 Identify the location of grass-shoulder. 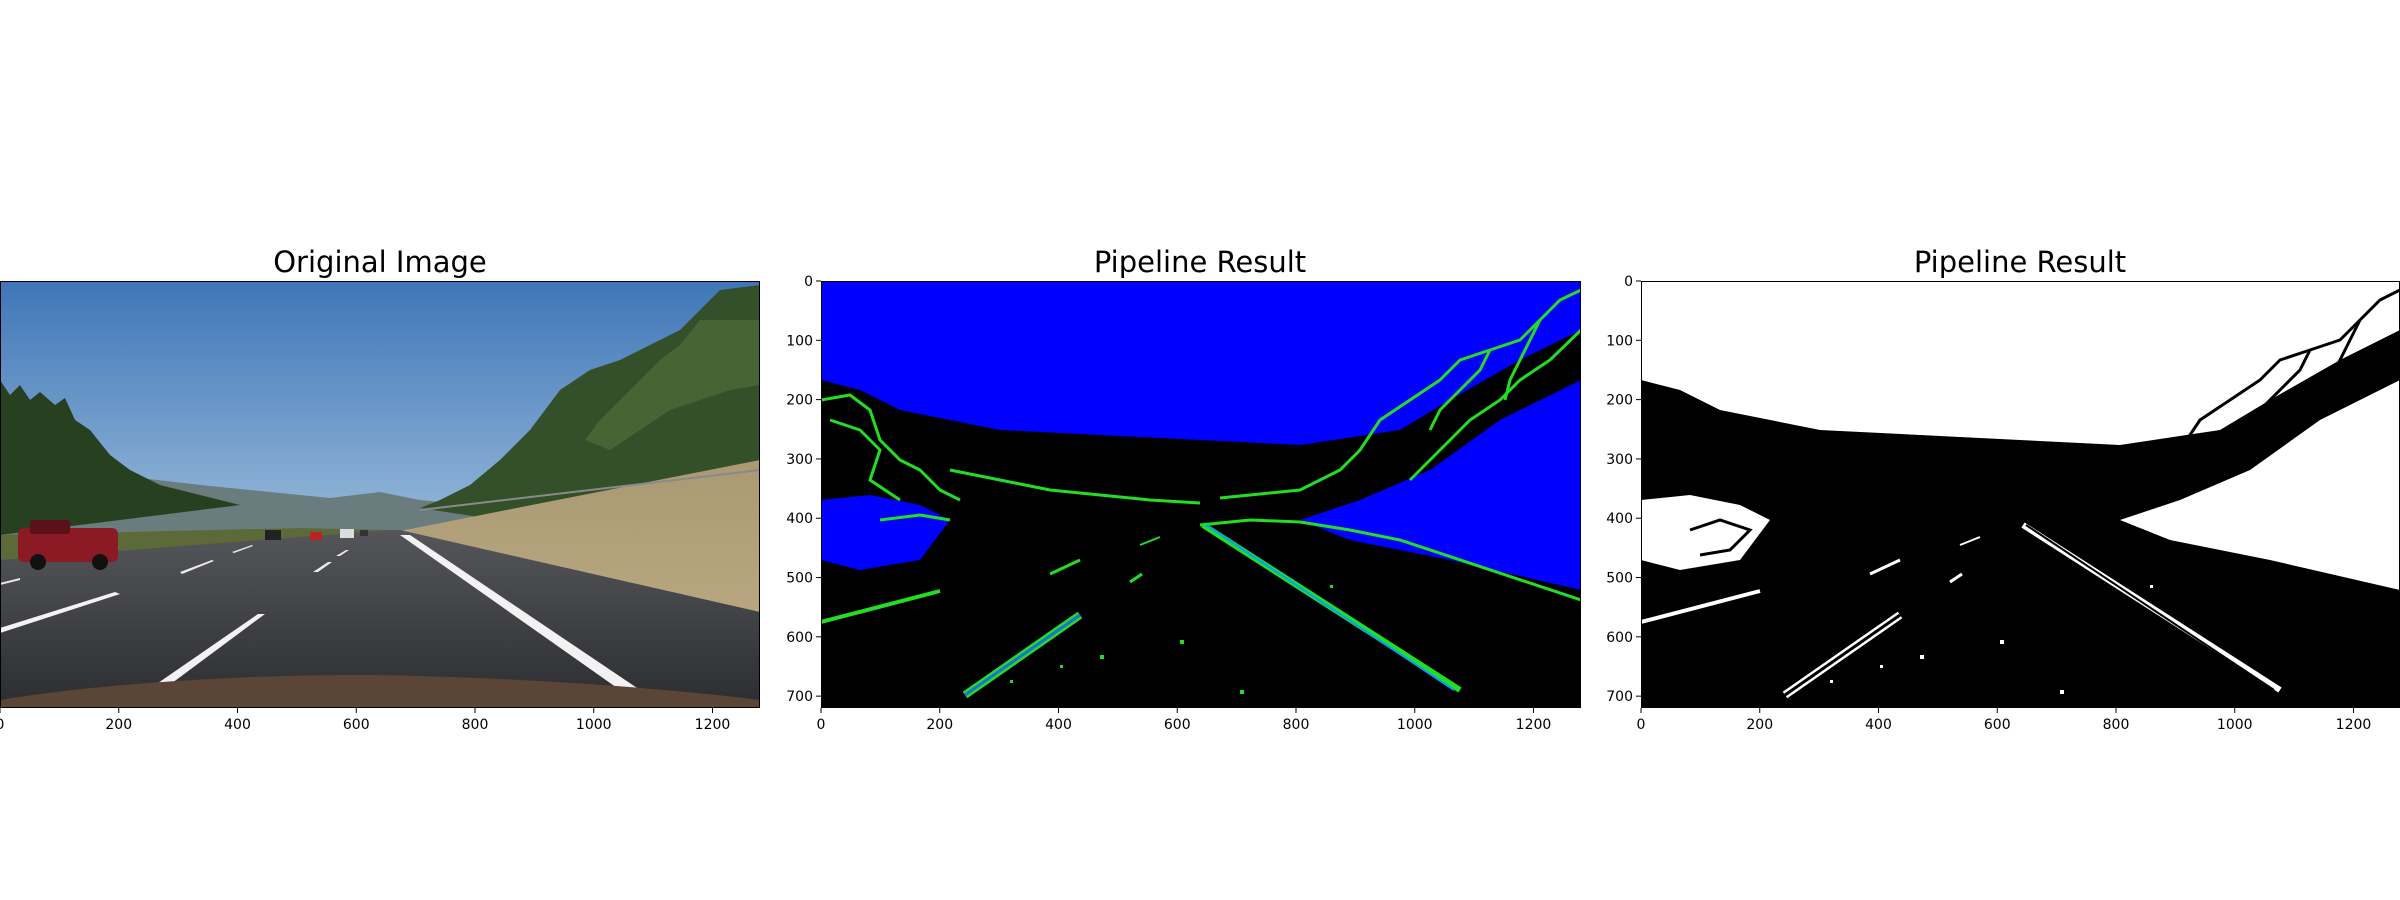
(577, 537).